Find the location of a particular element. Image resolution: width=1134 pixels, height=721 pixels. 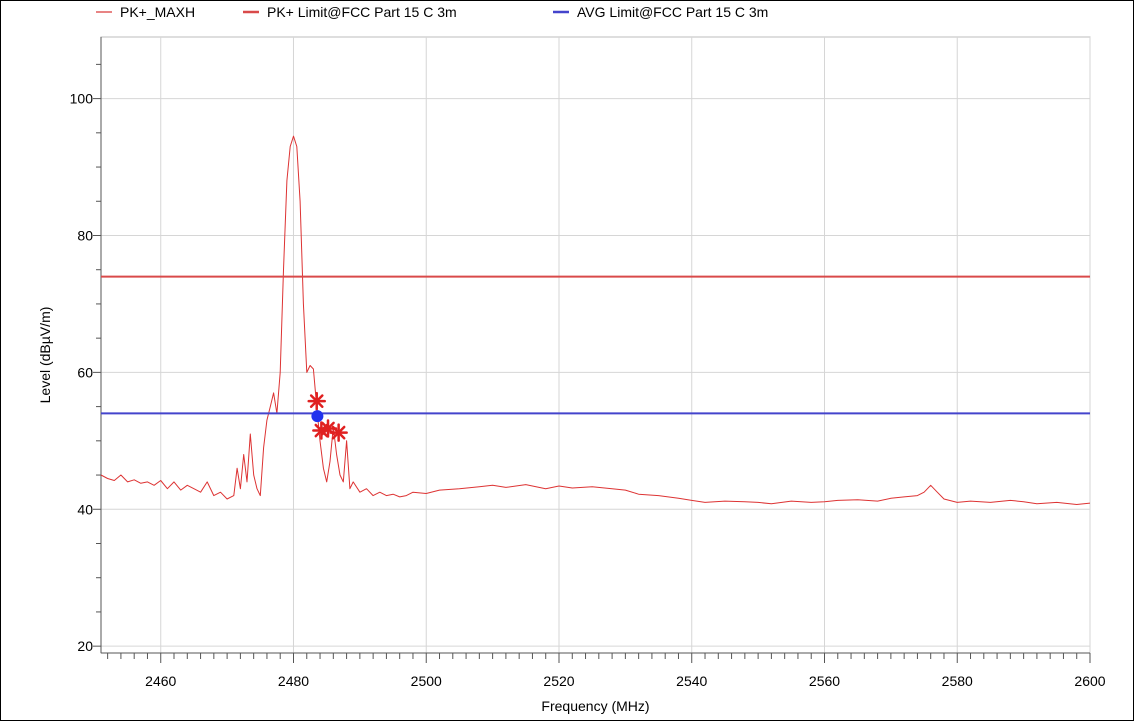

y-tick-label: 100 is located at coordinates (82, 99).